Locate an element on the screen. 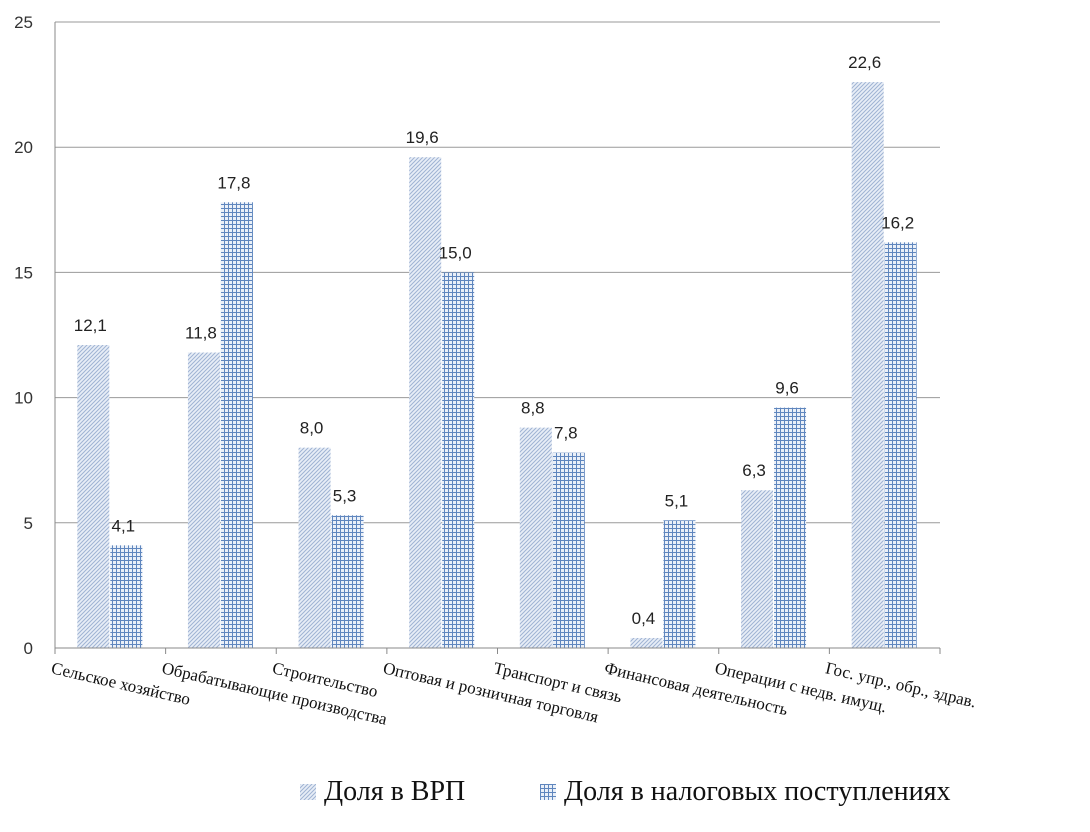  data-label: 8,8 is located at coordinates (533, 408).